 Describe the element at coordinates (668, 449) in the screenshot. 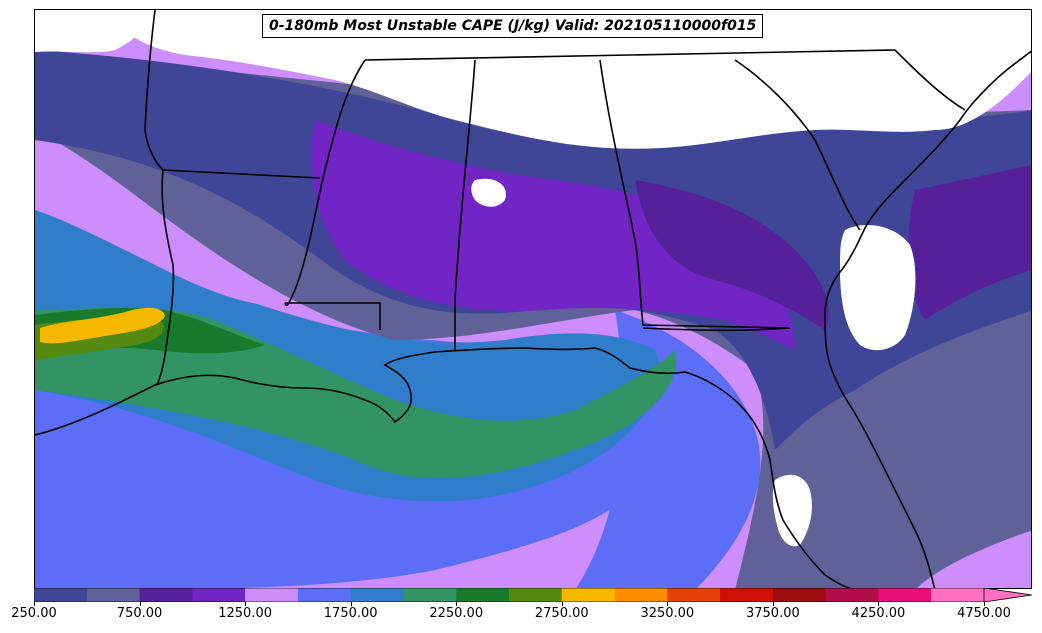

I see `cape-gulf-blue-east` at that location.